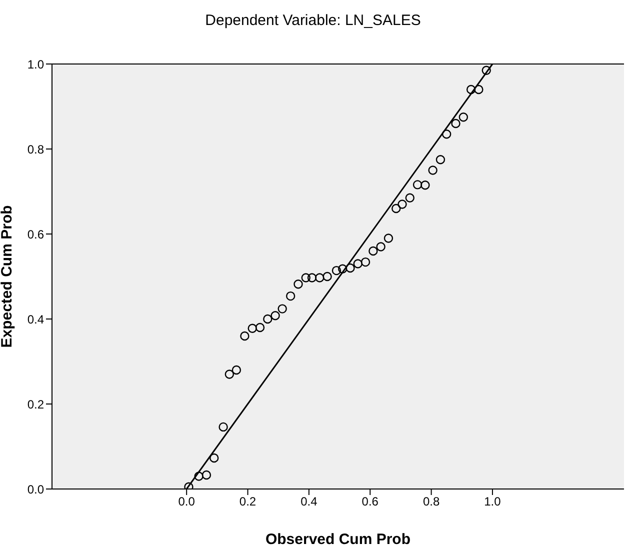 The height and width of the screenshot is (556, 626). I want to click on y-axis-title: Expected Cum Prob, so click(8, 276).